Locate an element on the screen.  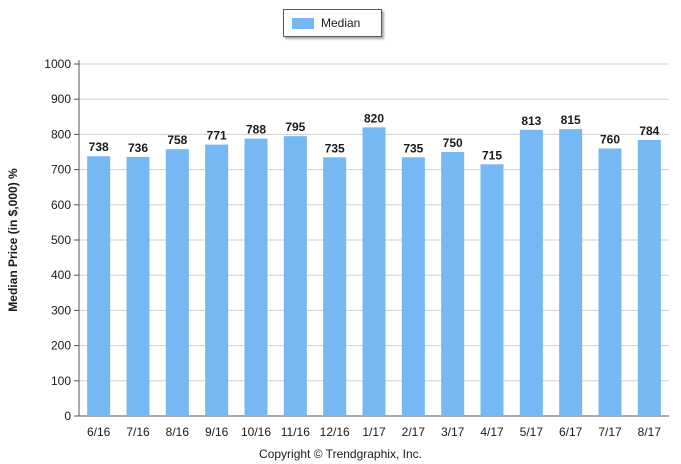
data-label: 738 is located at coordinates (99, 147).